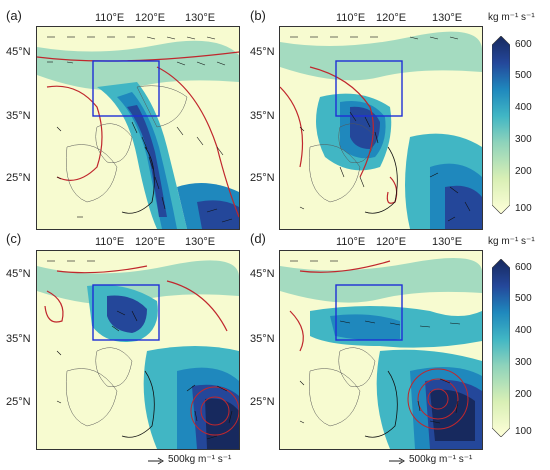  Describe the element at coordinates (156, 461) in the screenshot. I see `reference-vector-left-icon` at that location.